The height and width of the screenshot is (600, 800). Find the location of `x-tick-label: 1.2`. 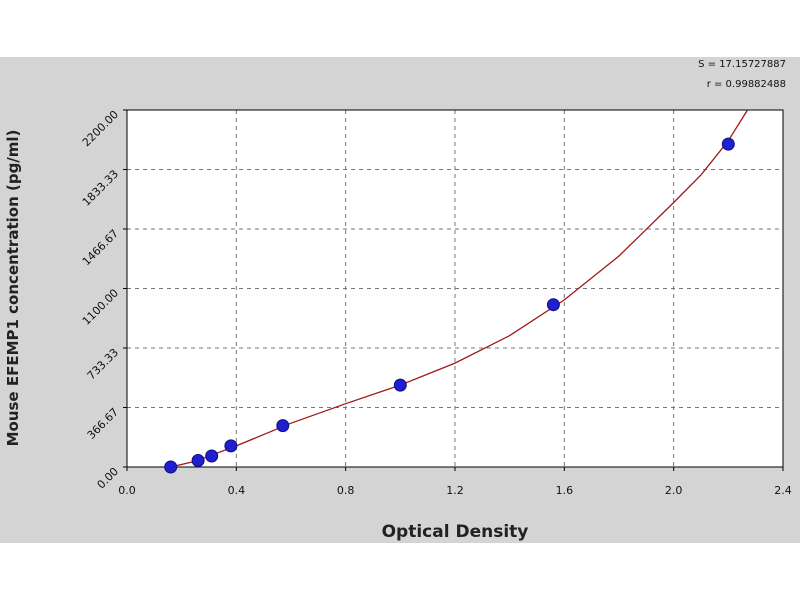

x-tick-label: 1.2 is located at coordinates (455, 490).